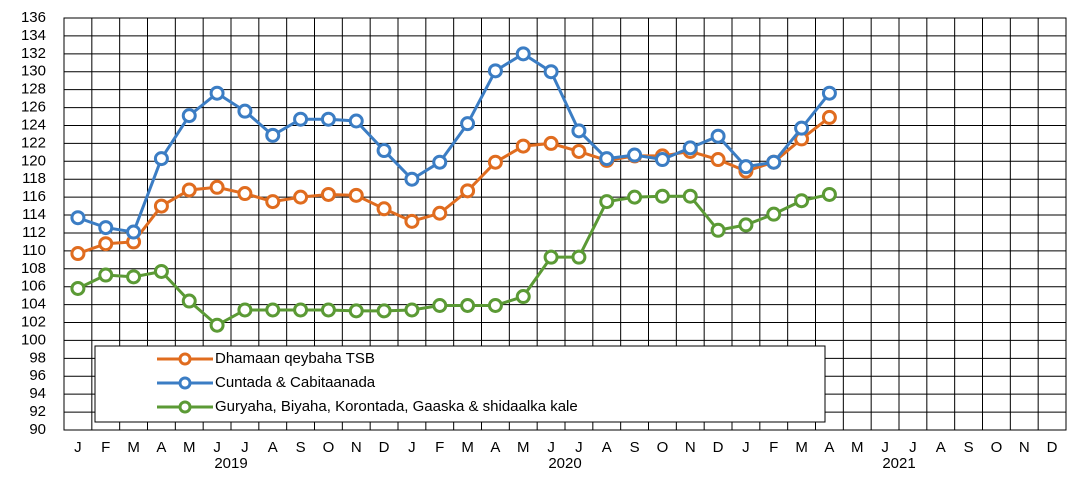 The width and height of the screenshot is (1072, 478). What do you see at coordinates (34, 232) in the screenshot?
I see `y-tick-label: 112` at bounding box center [34, 232].